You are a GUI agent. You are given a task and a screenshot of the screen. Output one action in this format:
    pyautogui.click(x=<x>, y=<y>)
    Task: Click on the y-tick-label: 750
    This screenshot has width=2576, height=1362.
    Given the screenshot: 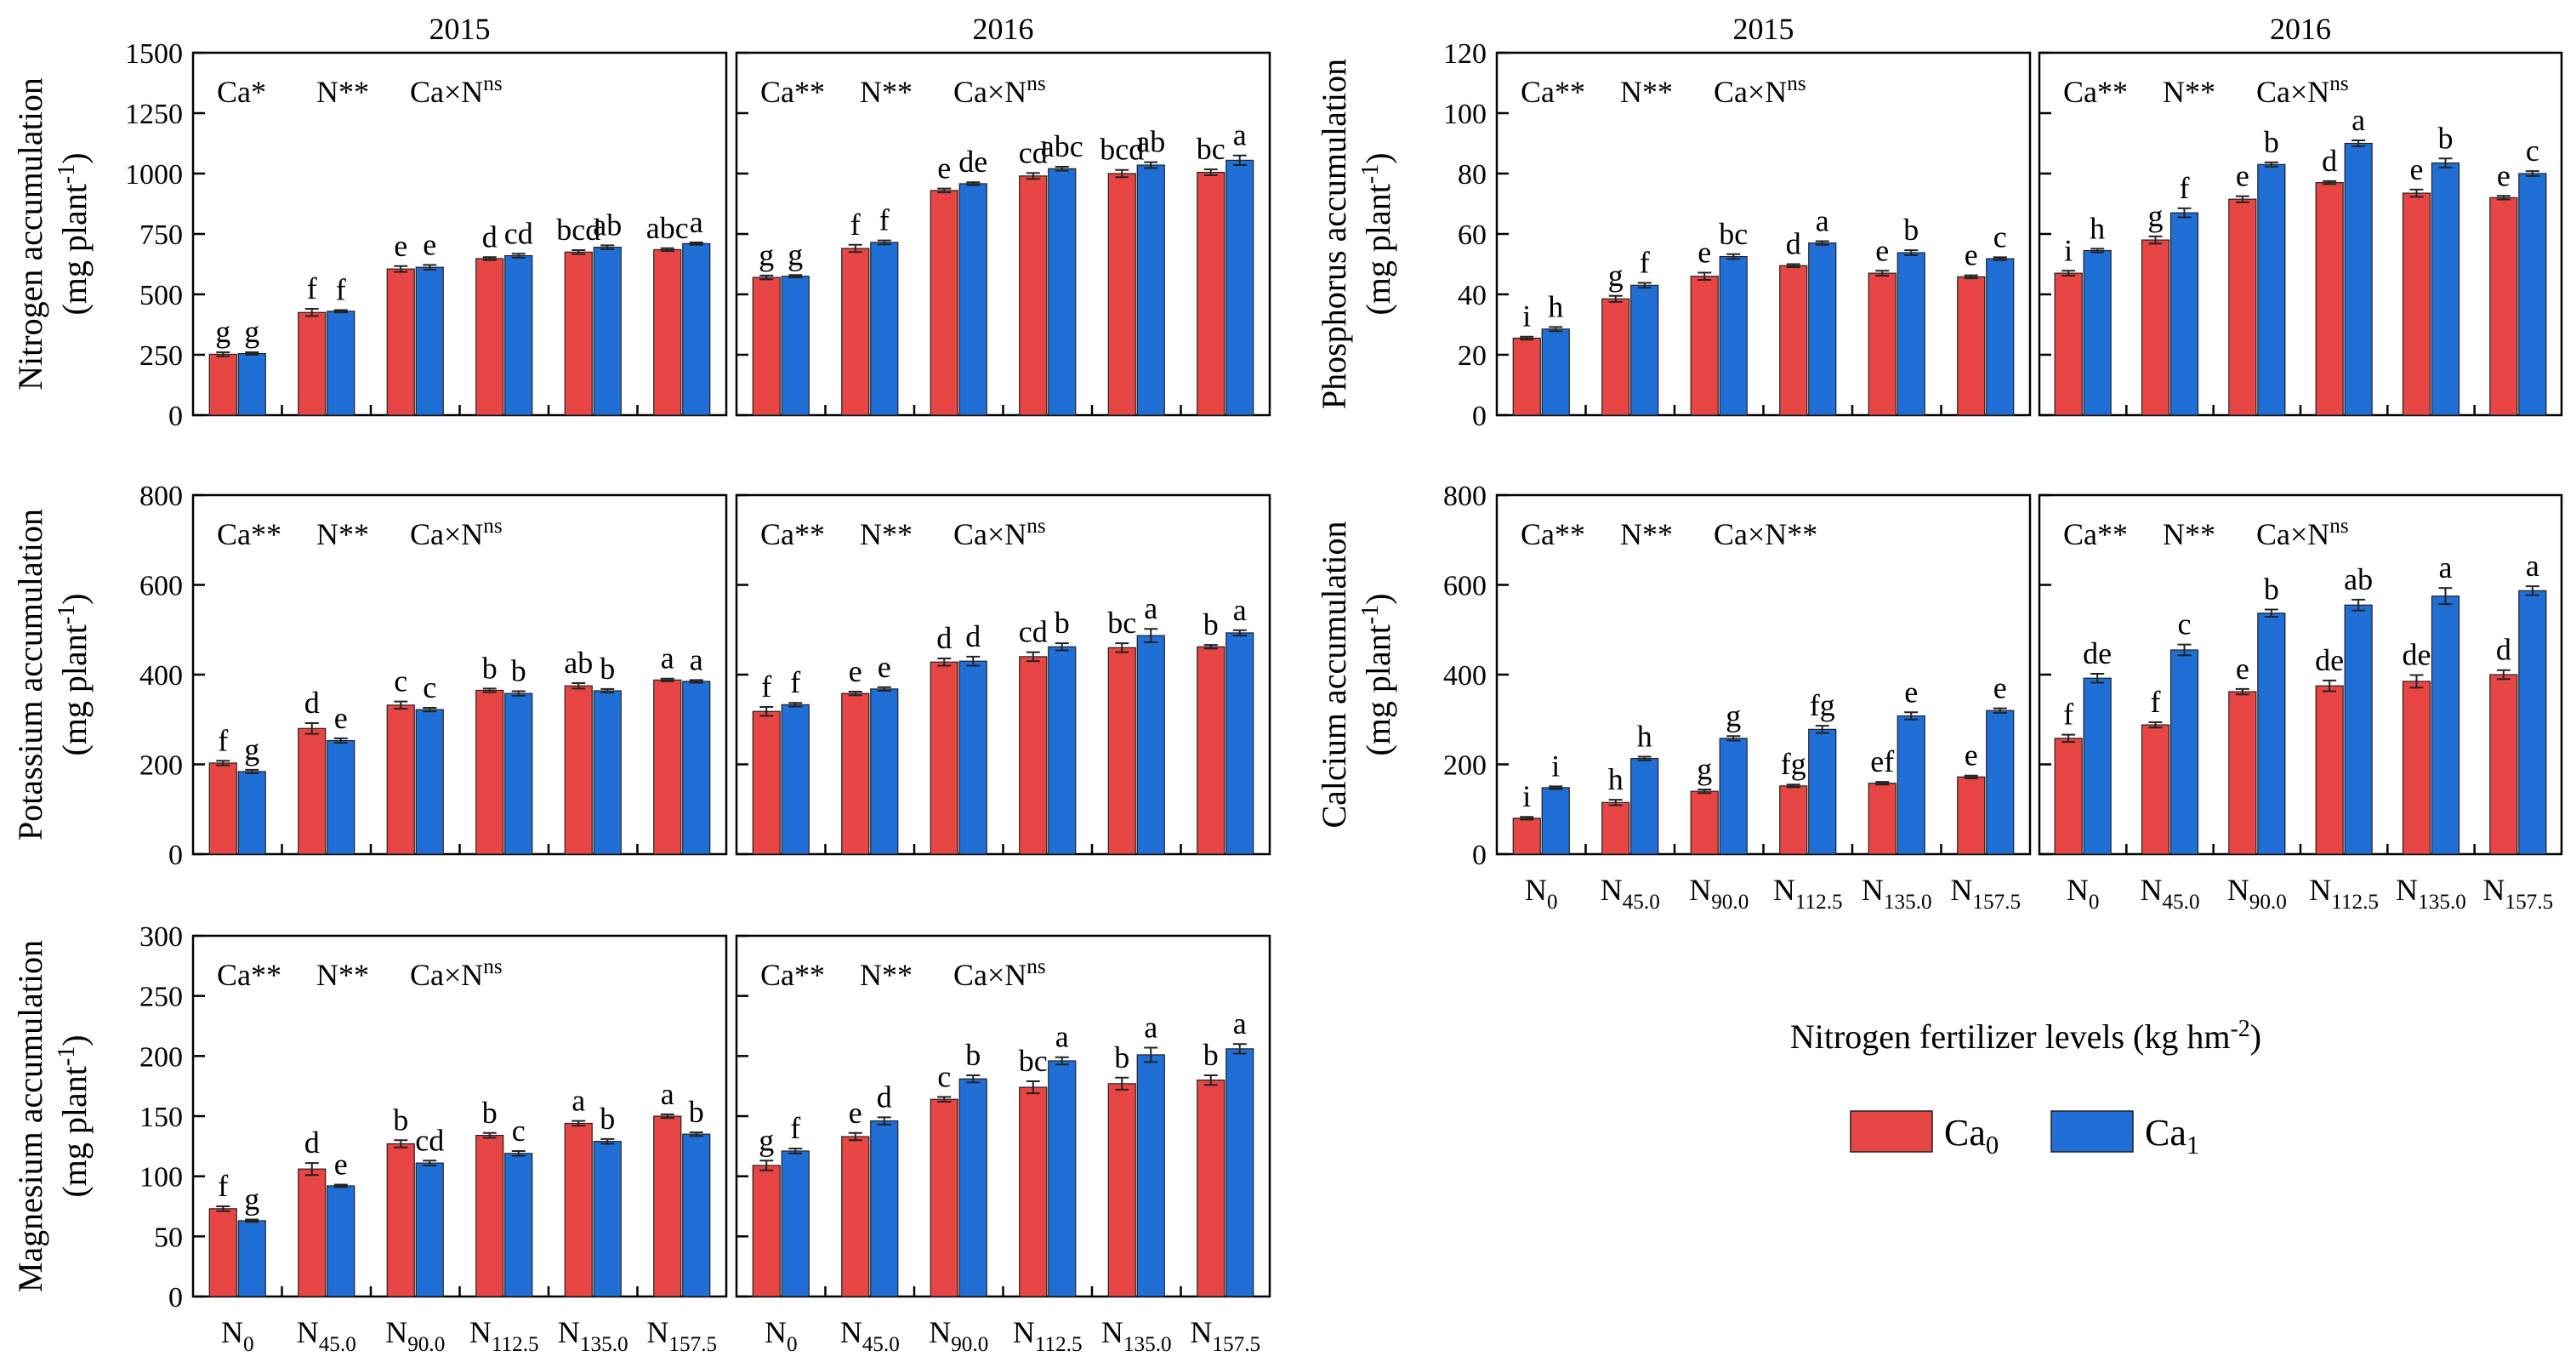 What is the action you would take?
    pyautogui.click(x=161, y=235)
    